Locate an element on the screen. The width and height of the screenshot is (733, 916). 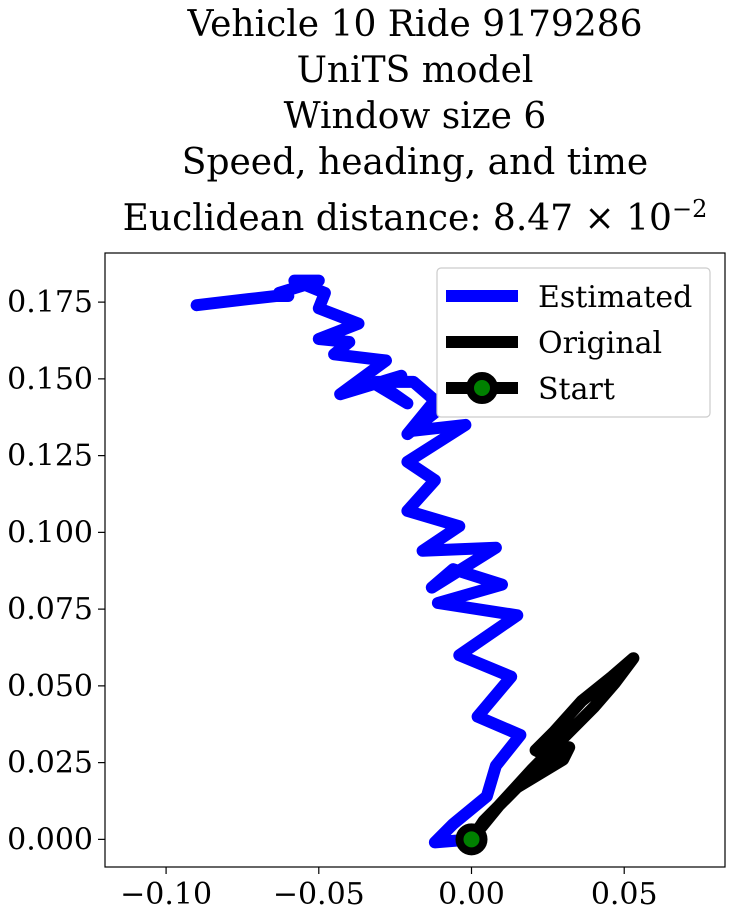
title-line-1: Vehicle 10 Ride 9179286 is located at coordinates (415, 24).